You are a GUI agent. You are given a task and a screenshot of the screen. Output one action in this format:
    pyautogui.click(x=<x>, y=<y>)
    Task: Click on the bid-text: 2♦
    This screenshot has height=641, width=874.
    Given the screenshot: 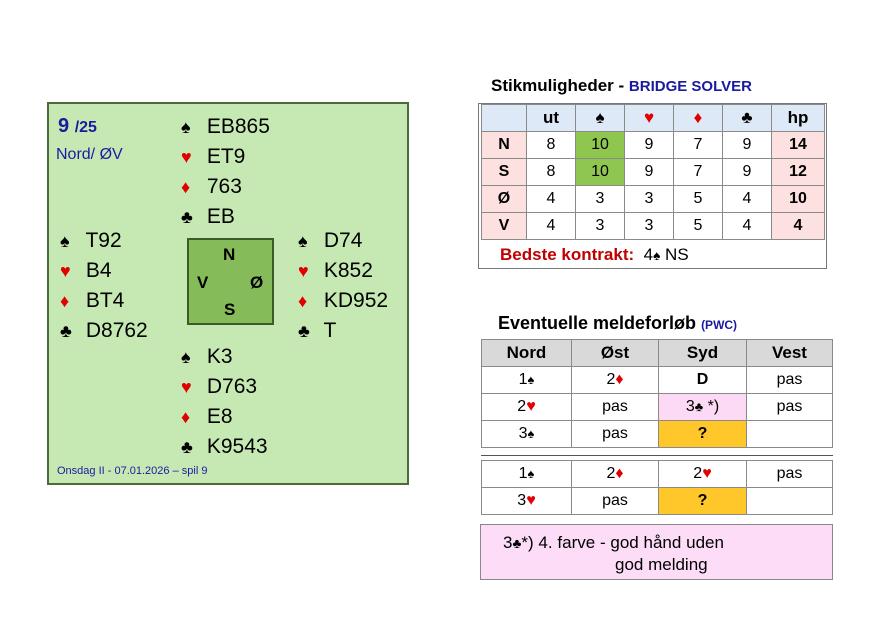 What is the action you would take?
    pyautogui.click(x=615, y=379)
    